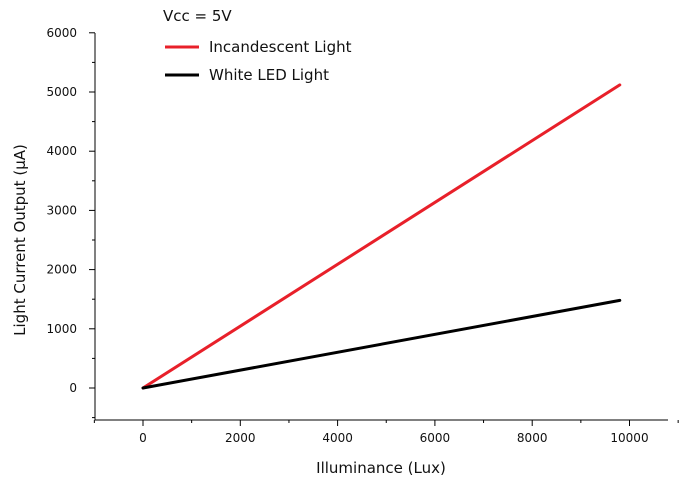 The height and width of the screenshot is (481, 680). What do you see at coordinates (61, 329) in the screenshot?
I see `y-tick-label: 1000` at bounding box center [61, 329].